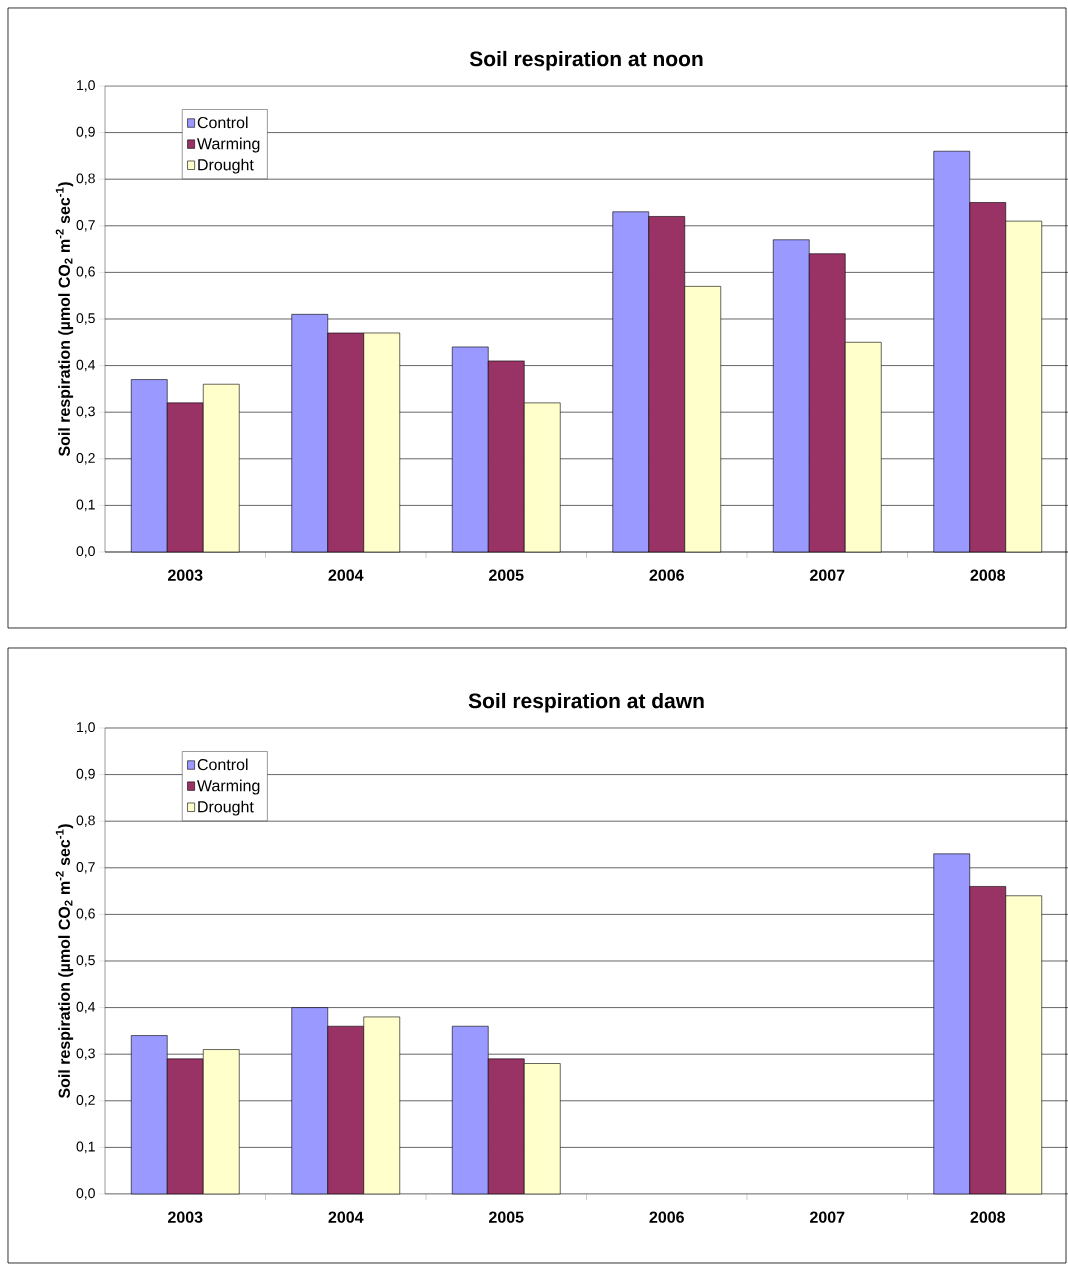  Describe the element at coordinates (586, 702) in the screenshot. I see `chart-title: Soil respiration at dawn` at that location.